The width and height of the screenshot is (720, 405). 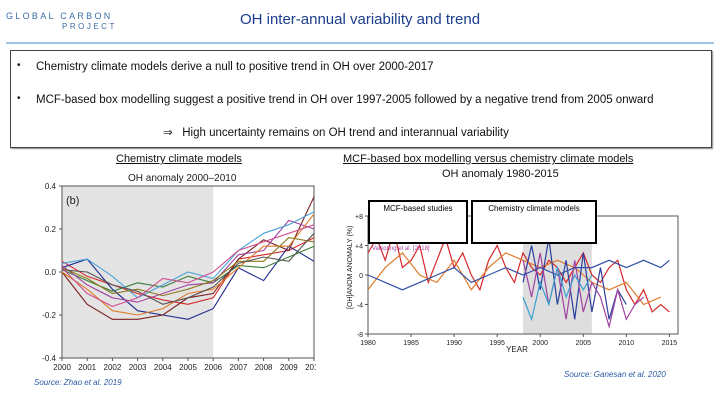 What do you see at coordinates (289, 367) in the screenshot?
I see `x-tick-label: 2009` at bounding box center [289, 367].